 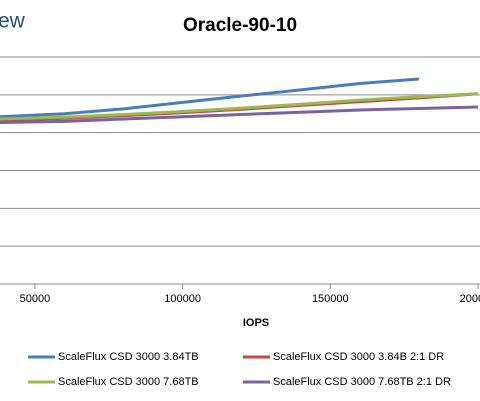 I want to click on x-tick-label: 100000, so click(x=182, y=299).